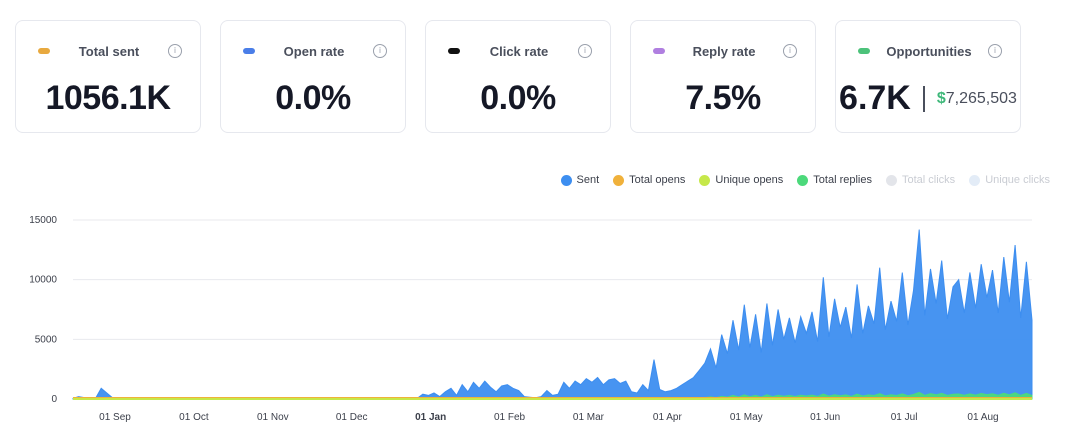  Describe the element at coordinates (904, 417) in the screenshot. I see `x-tick-label: 01 Jul` at that location.